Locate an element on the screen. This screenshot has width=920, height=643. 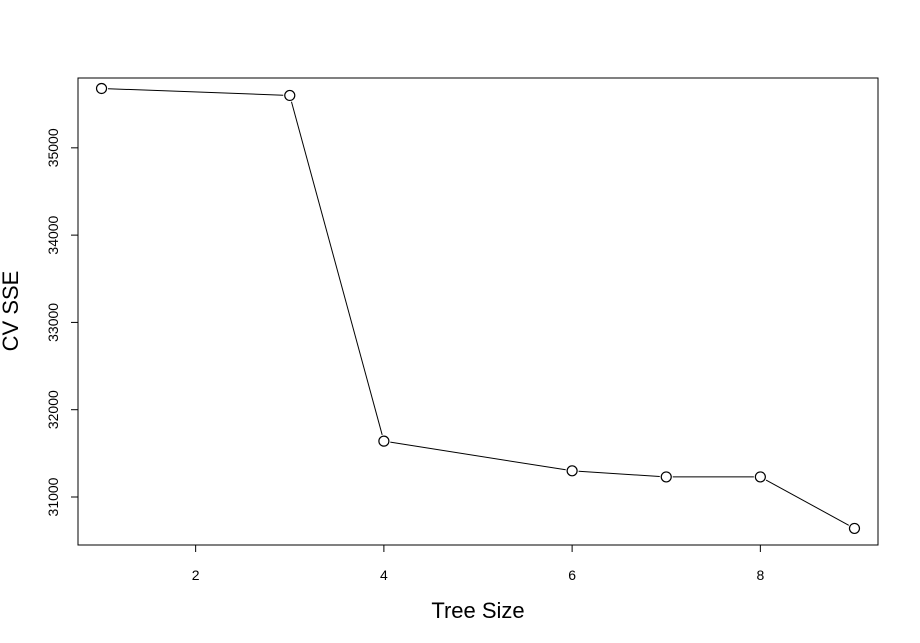
x-tick-label: 8 is located at coordinates (760, 575).